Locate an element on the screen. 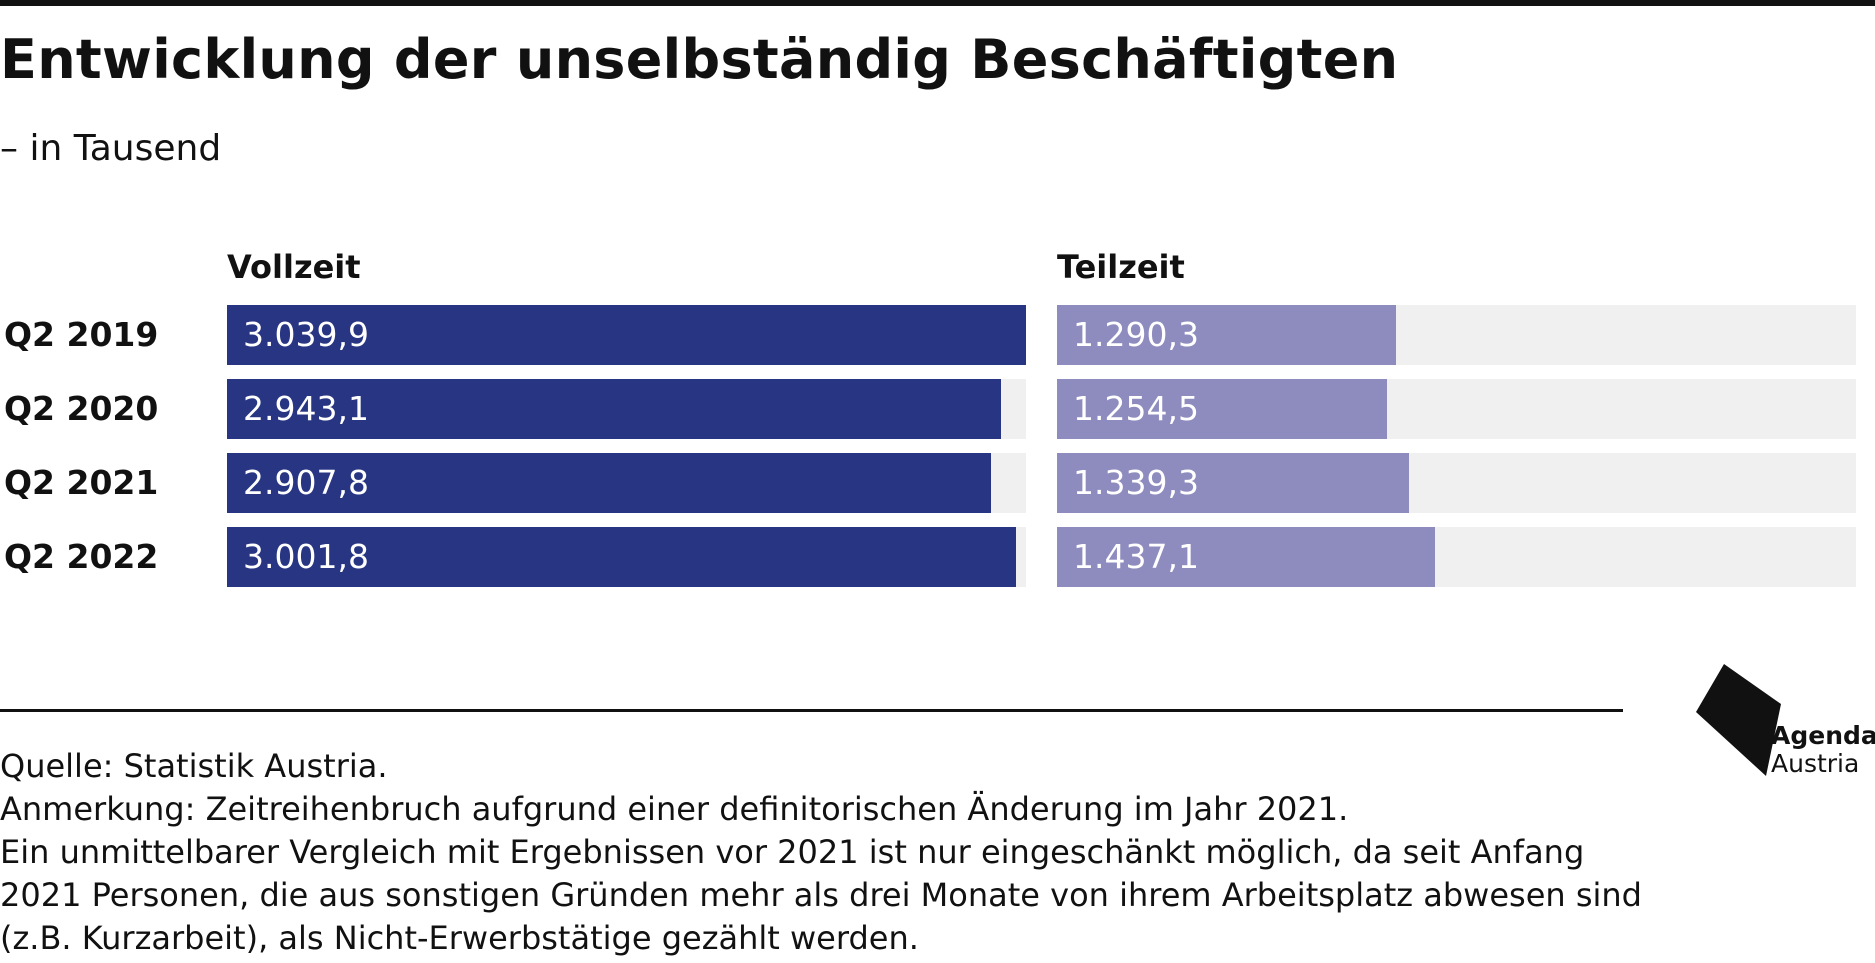 Image resolution: width=1875 pixels, height=963 pixels. bar-value-label: 3.039,9 is located at coordinates (306, 334).